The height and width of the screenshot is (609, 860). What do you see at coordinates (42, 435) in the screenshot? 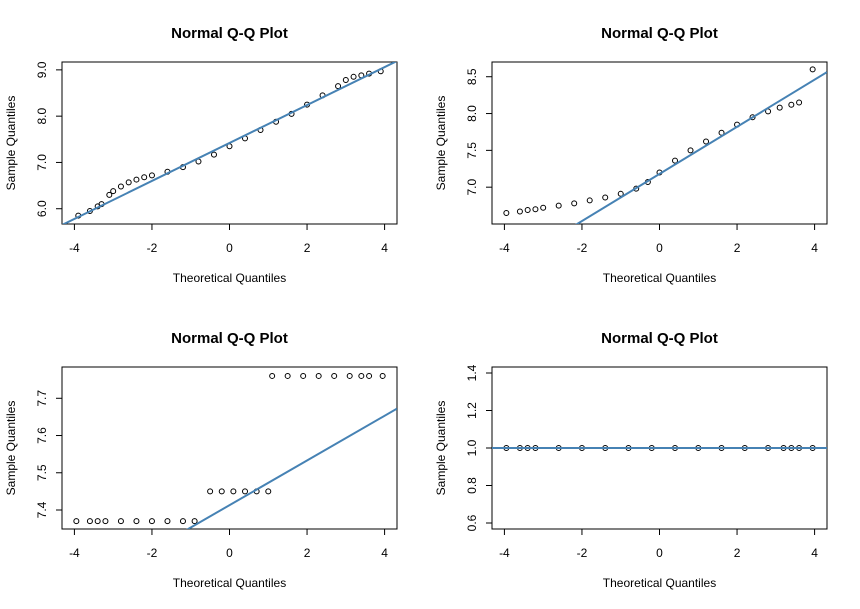
I see `y-tick-label: 7.6` at bounding box center [42, 435].